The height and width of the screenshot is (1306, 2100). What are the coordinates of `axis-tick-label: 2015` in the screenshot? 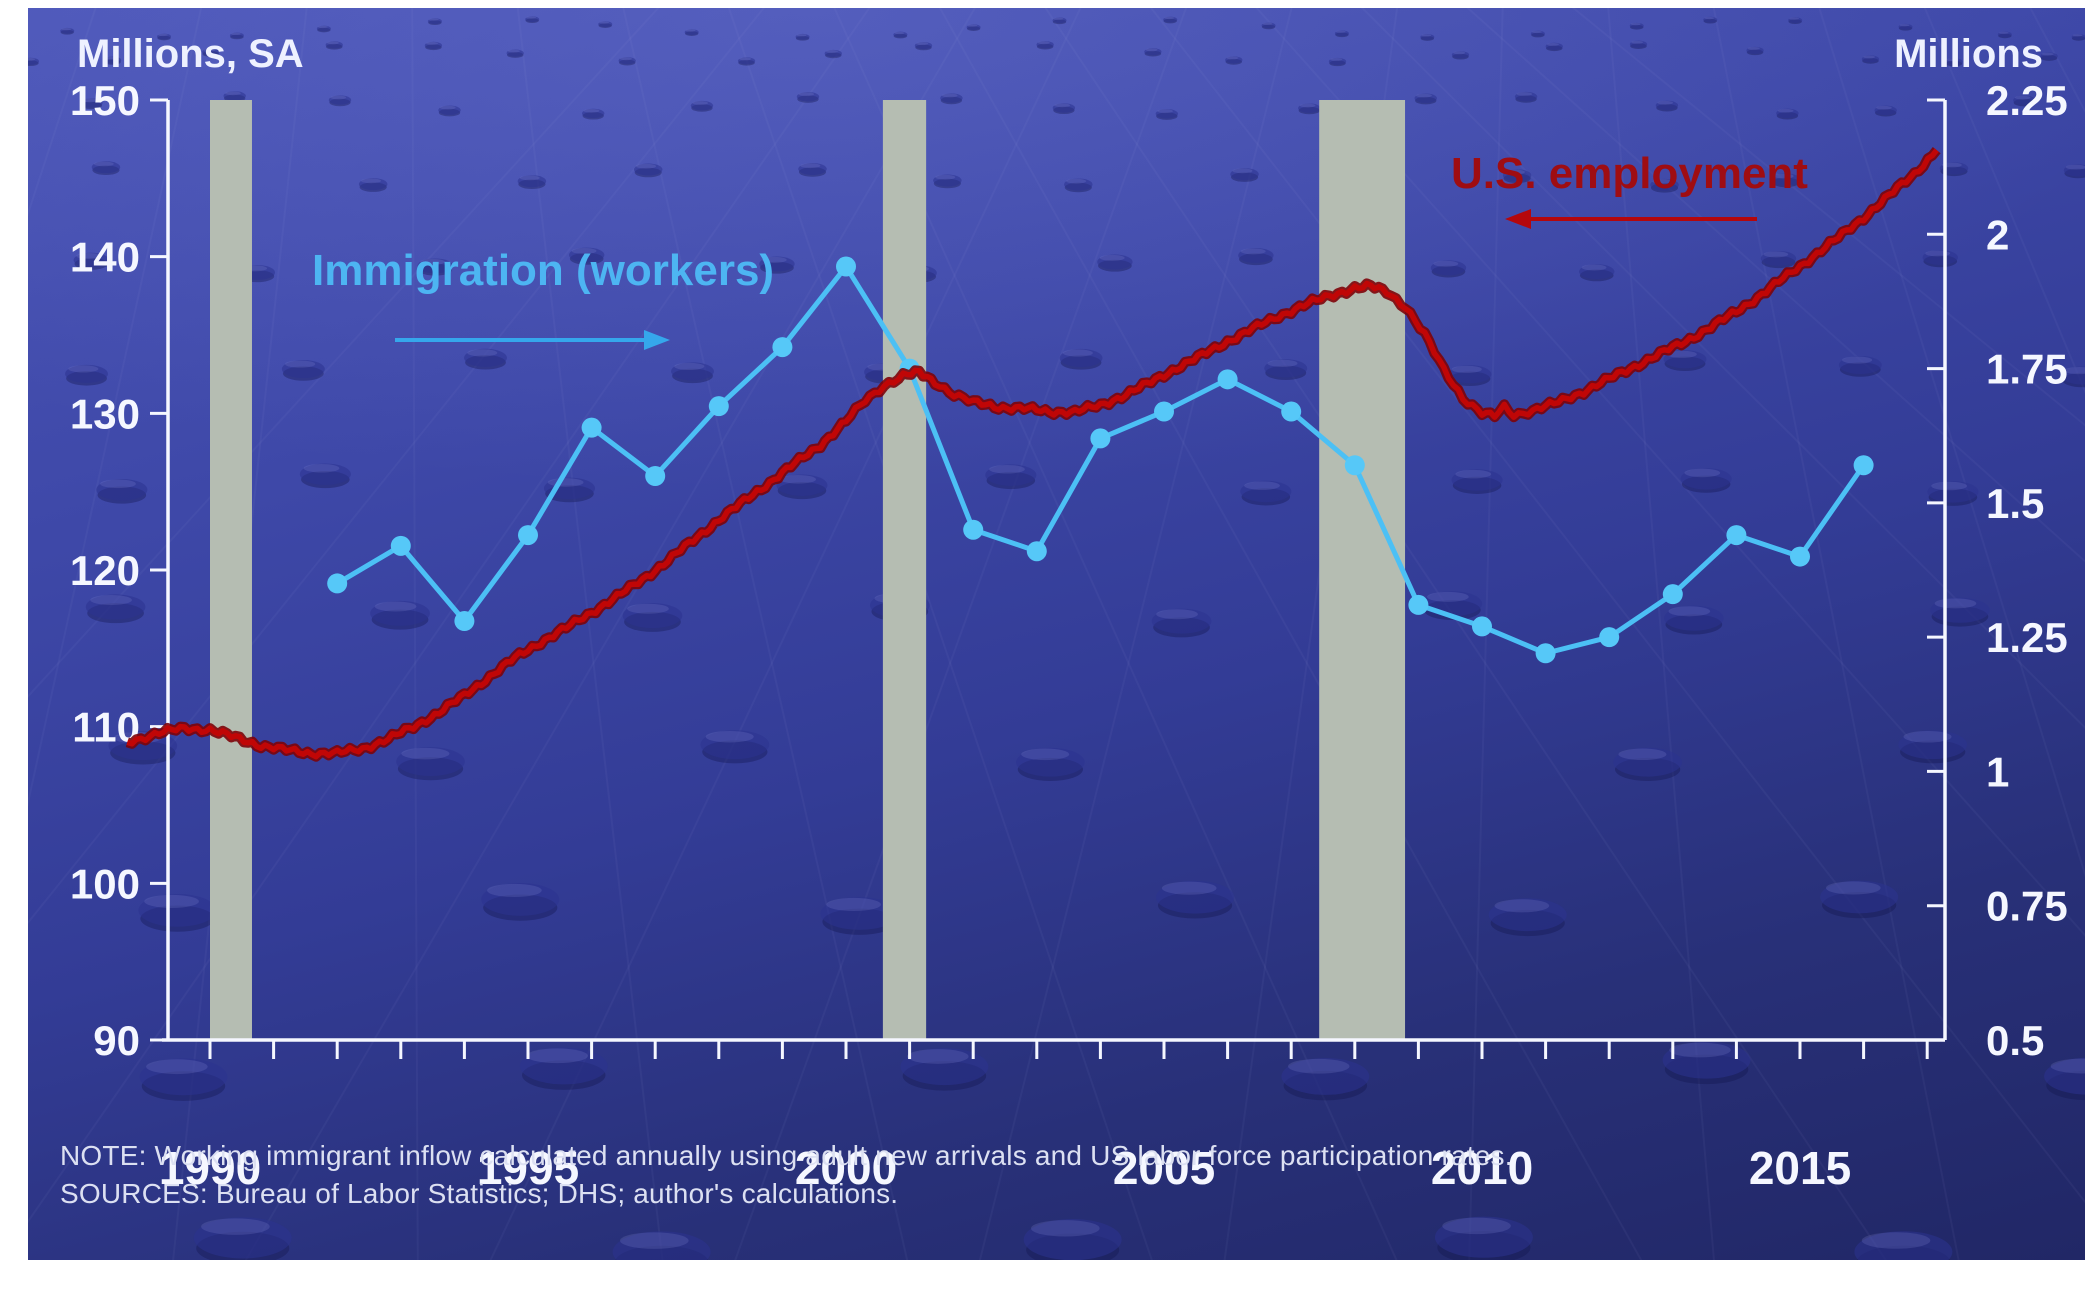 It's located at (1800, 1168).